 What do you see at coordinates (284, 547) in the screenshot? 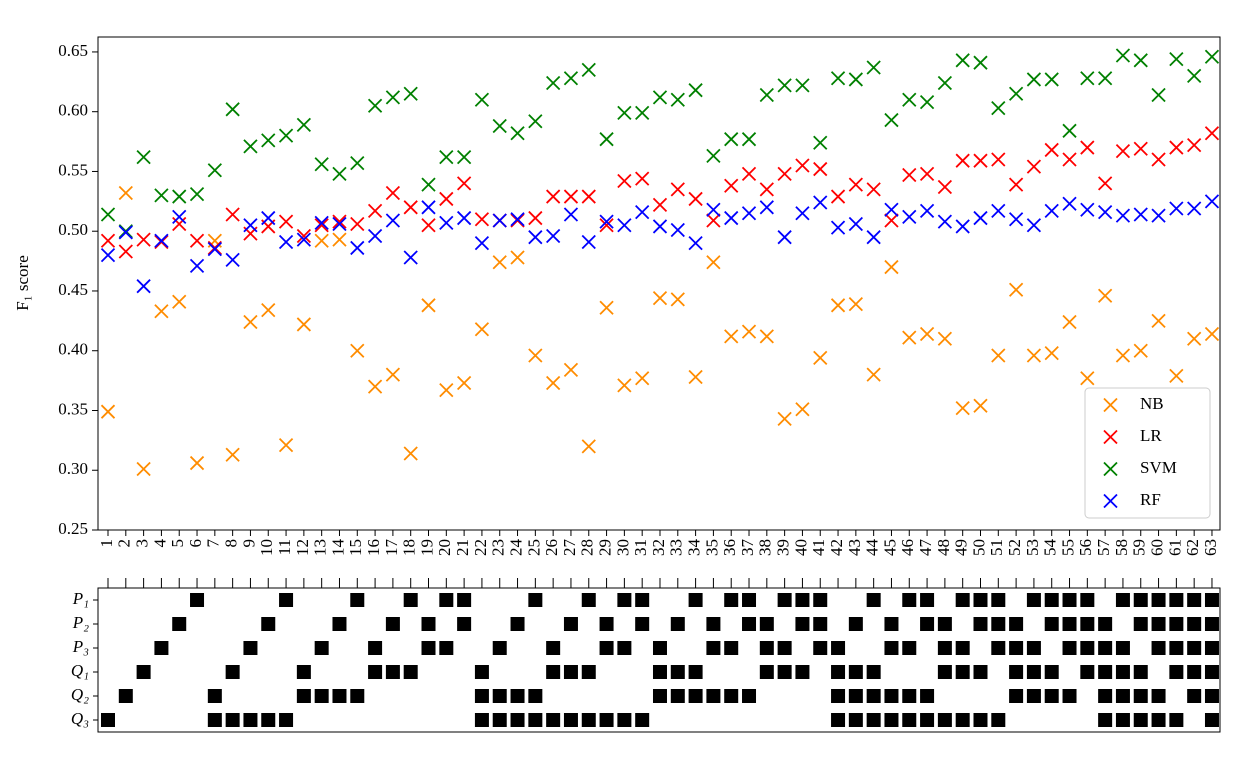
I see `x-tick-label: 11` at bounding box center [284, 547].